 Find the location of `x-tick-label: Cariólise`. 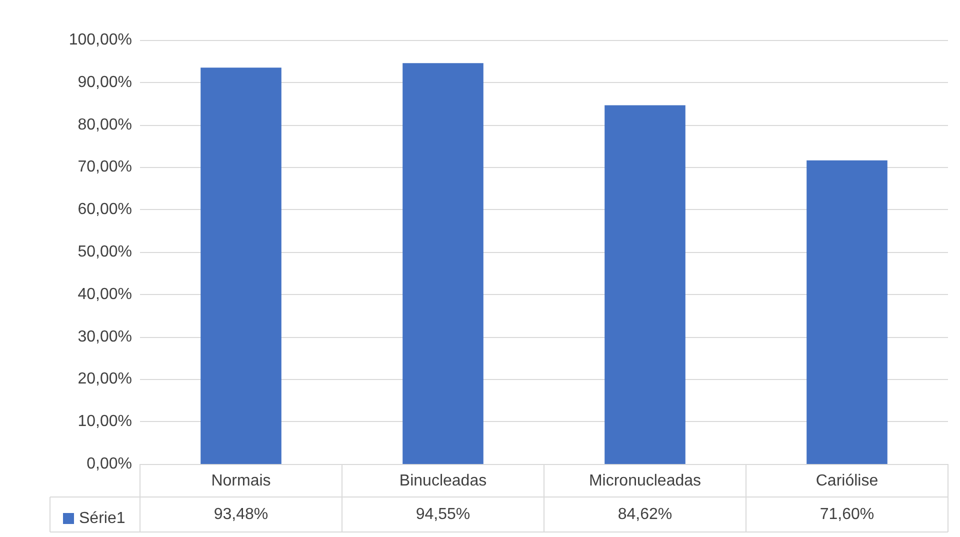

x-tick-label: Cariólise is located at coordinates (847, 481).